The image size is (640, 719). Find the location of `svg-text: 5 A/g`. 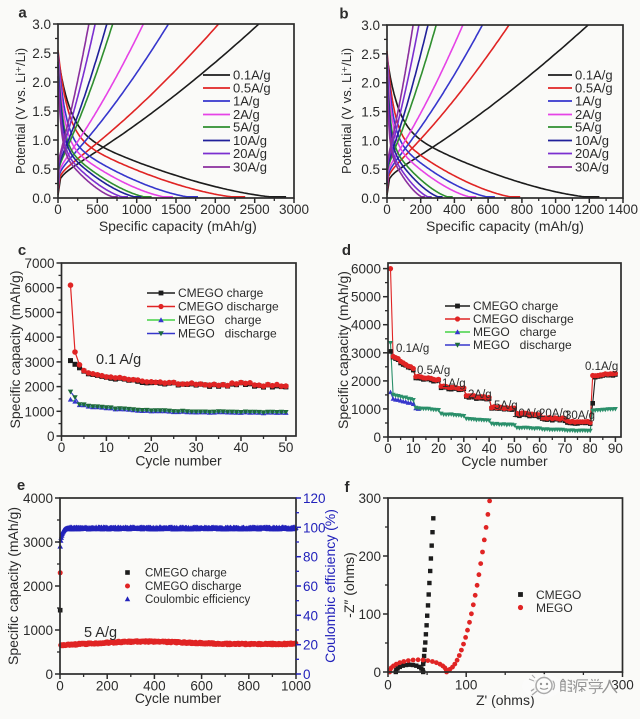

svg-text: 5 A/g is located at coordinates (100, 633).